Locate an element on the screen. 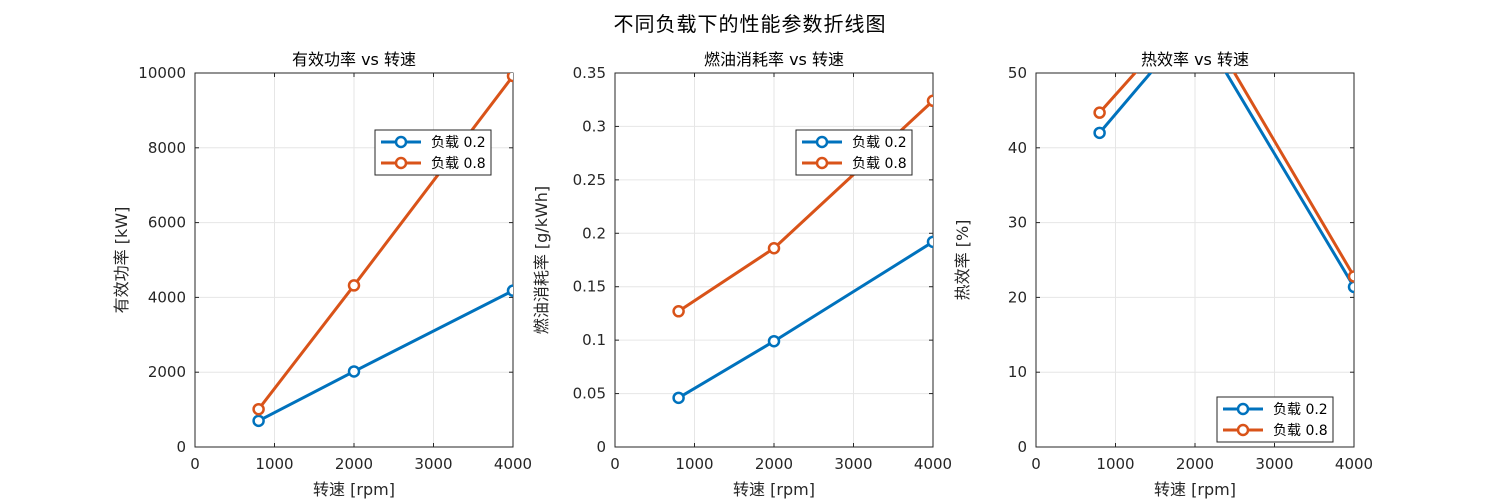 This screenshot has height=500, width=1500. y-tick-label: 0.15 is located at coordinates (589, 287).